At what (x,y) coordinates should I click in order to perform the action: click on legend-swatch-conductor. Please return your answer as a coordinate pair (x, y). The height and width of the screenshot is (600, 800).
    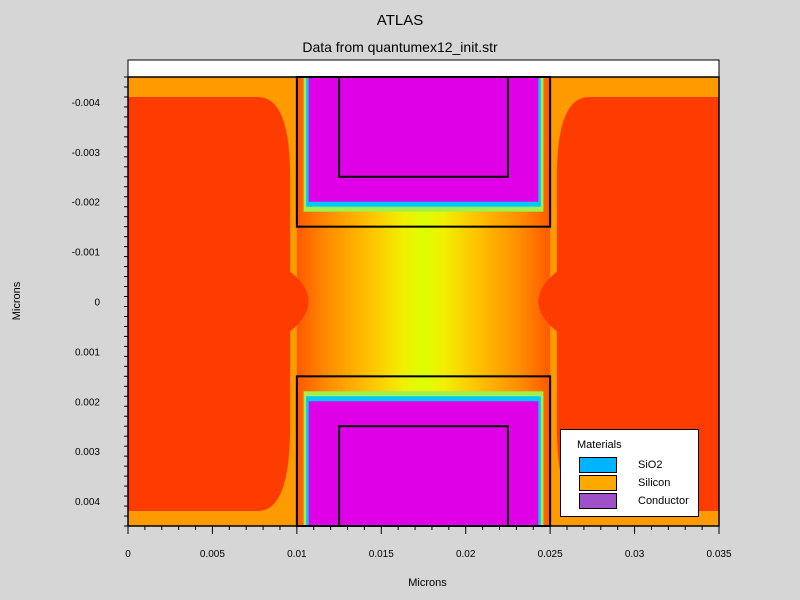
    Looking at the image, I should click on (598, 501).